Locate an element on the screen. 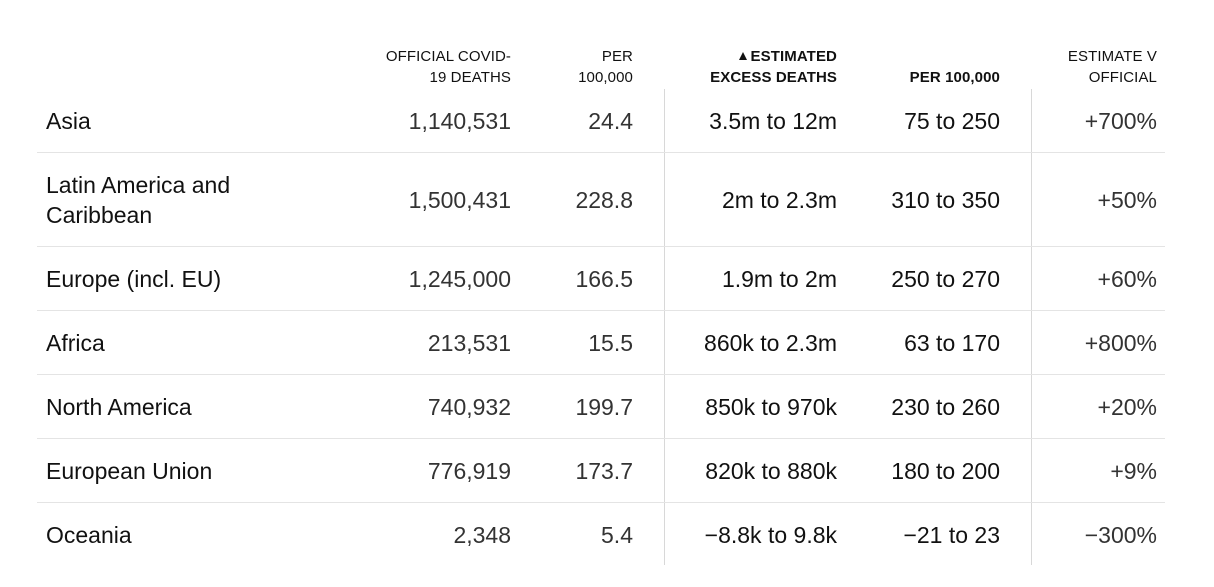 Image resolution: width=1214 pixels, height=587 pixels. header-official-line2: 19 DEATHS is located at coordinates (470, 77).